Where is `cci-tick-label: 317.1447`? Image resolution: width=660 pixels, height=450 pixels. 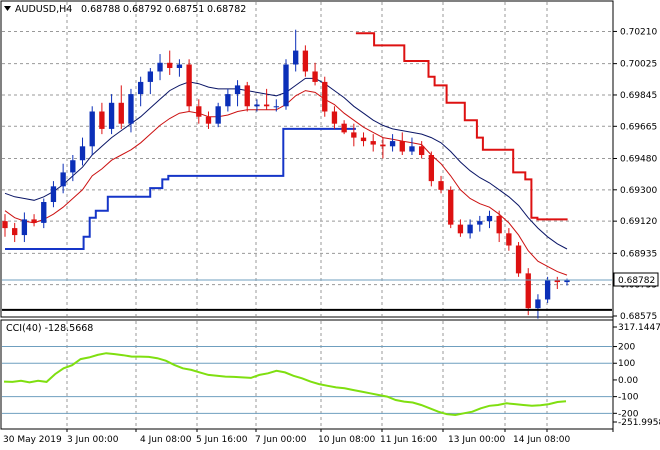 cci-tick-label: 317.1447 is located at coordinates (639, 328).